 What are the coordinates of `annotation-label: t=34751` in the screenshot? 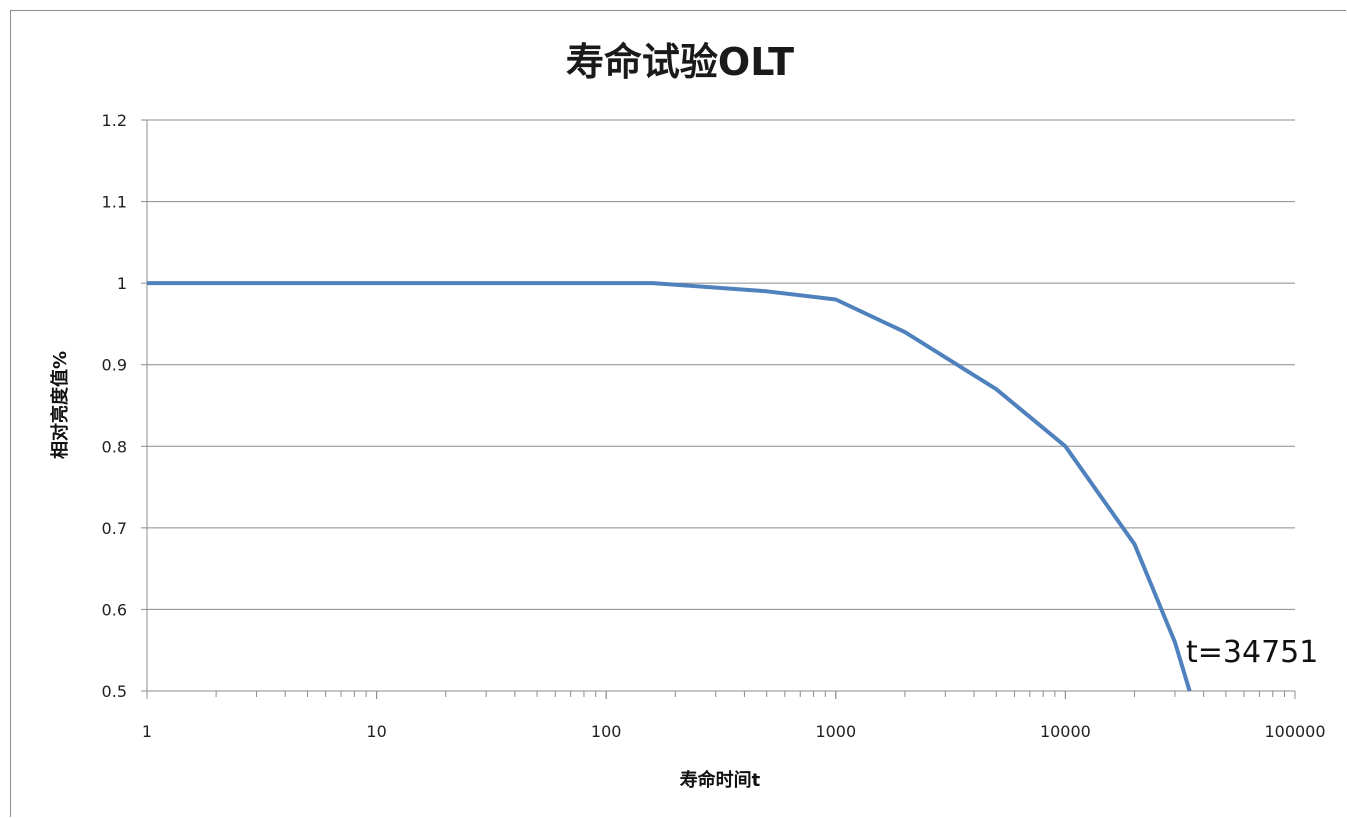 It's located at (1252, 652).